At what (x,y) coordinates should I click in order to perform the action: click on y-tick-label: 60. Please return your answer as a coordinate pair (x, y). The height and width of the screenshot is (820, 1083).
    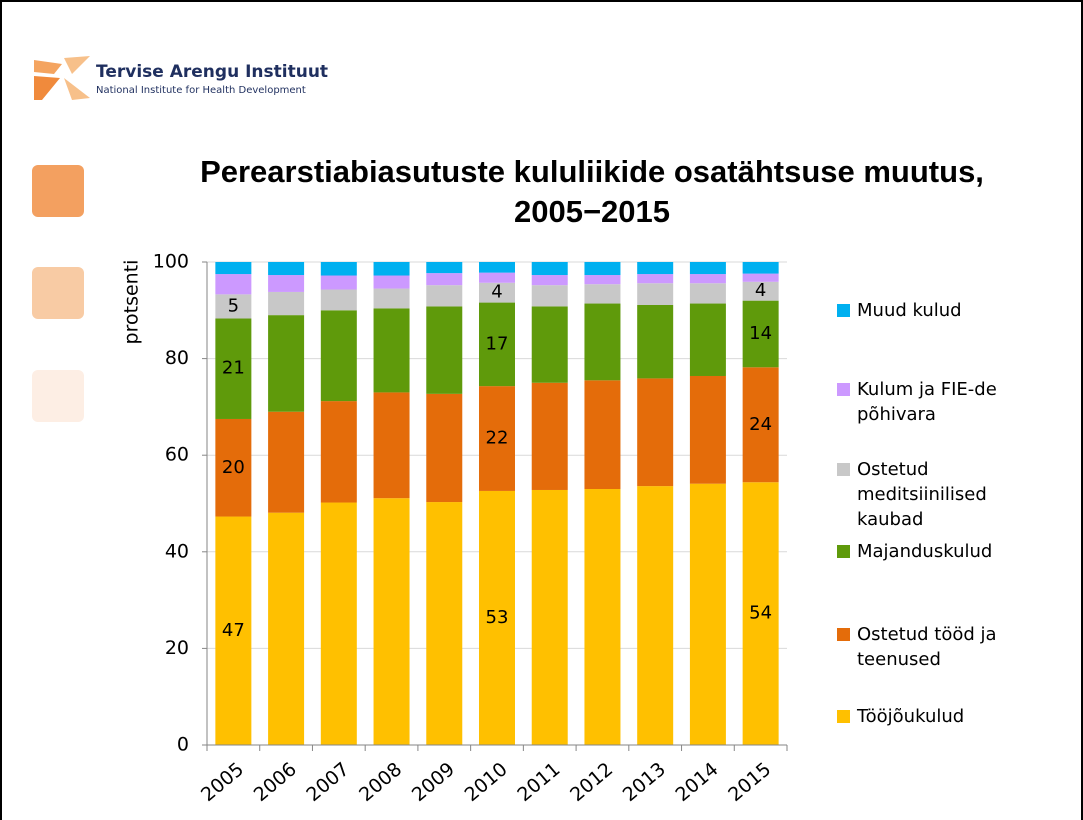
    Looking at the image, I should click on (177, 455).